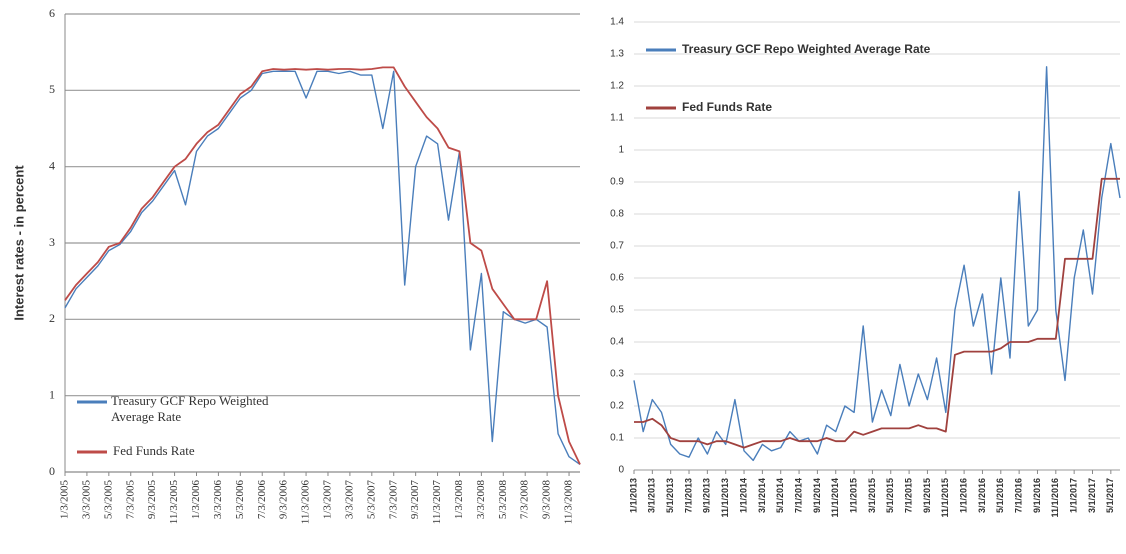 The height and width of the screenshot is (554, 1126). I want to click on y-tick-label: 0.7, so click(617, 246).